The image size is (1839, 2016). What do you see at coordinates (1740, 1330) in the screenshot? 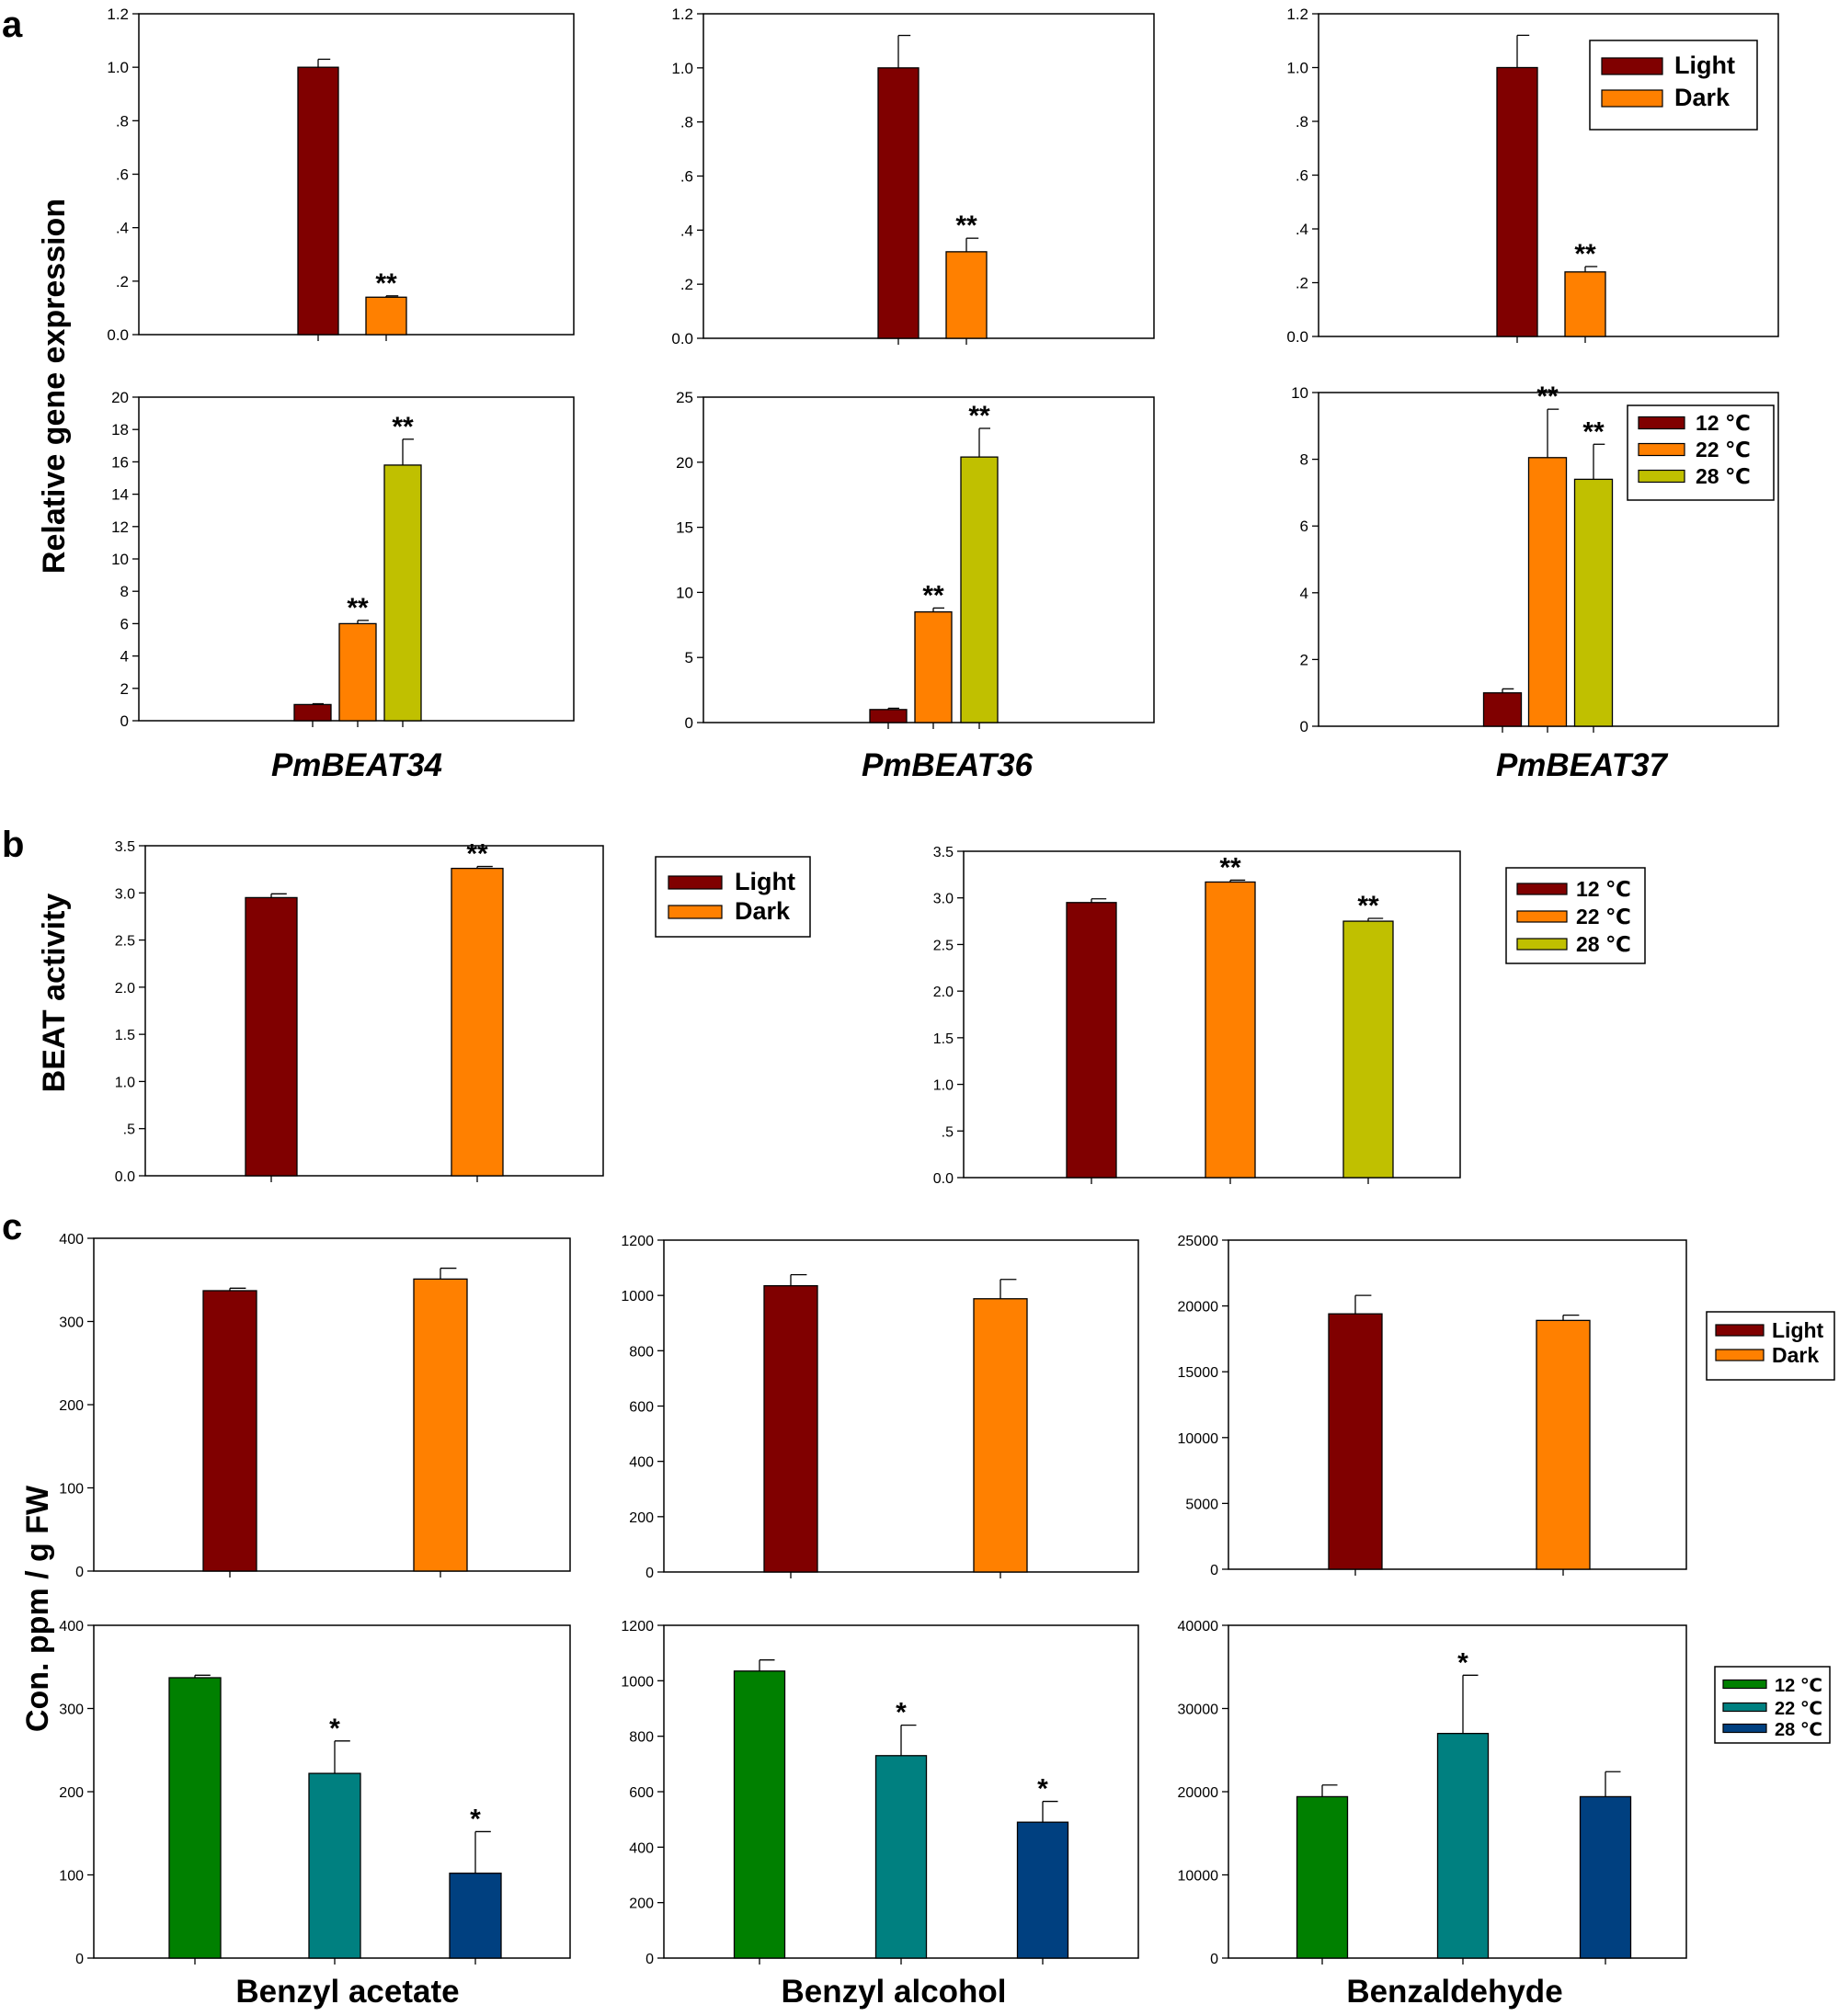
I see `legend-swatch-light` at bounding box center [1740, 1330].